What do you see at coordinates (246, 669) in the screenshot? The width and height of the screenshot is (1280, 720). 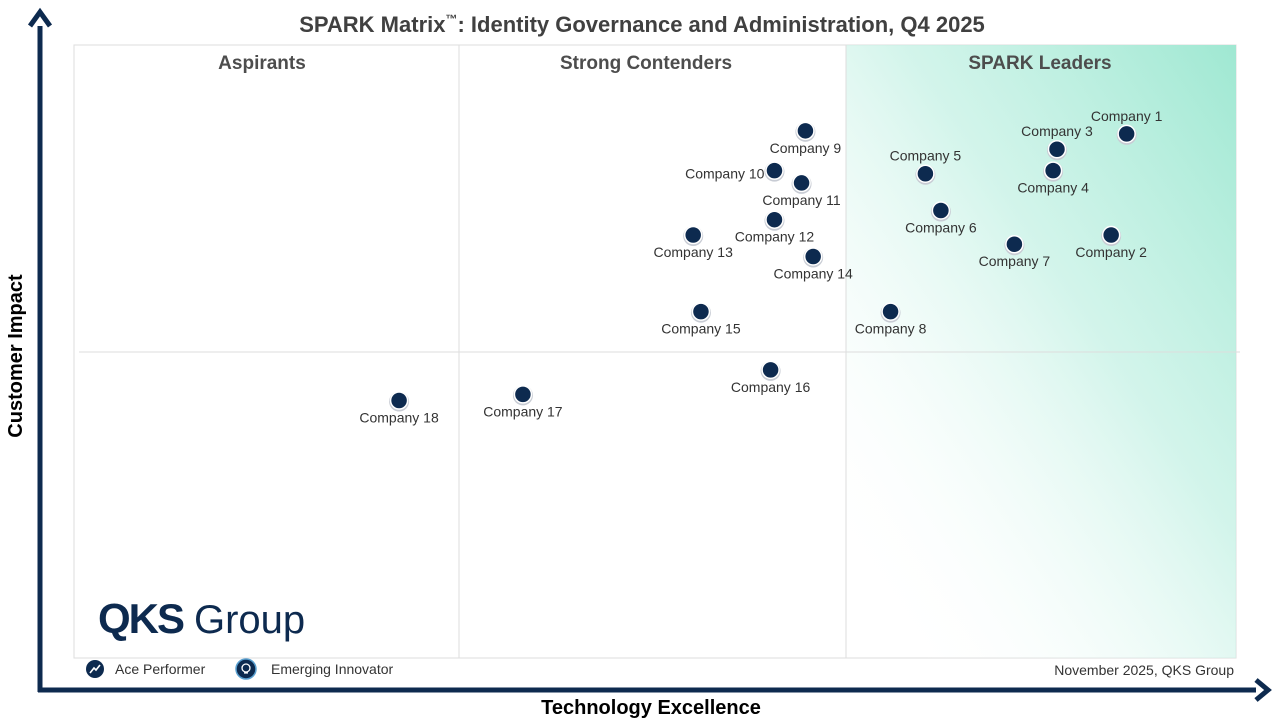 I see `emerging-innovator-icon` at bounding box center [246, 669].